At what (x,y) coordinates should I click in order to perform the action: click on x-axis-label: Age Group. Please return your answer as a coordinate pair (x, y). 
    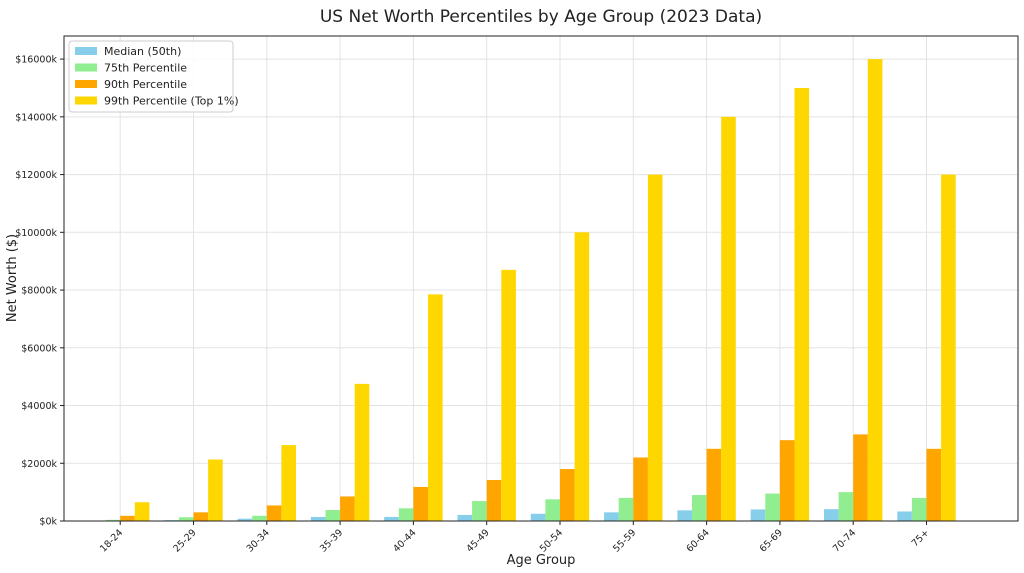
    Looking at the image, I should click on (541, 560).